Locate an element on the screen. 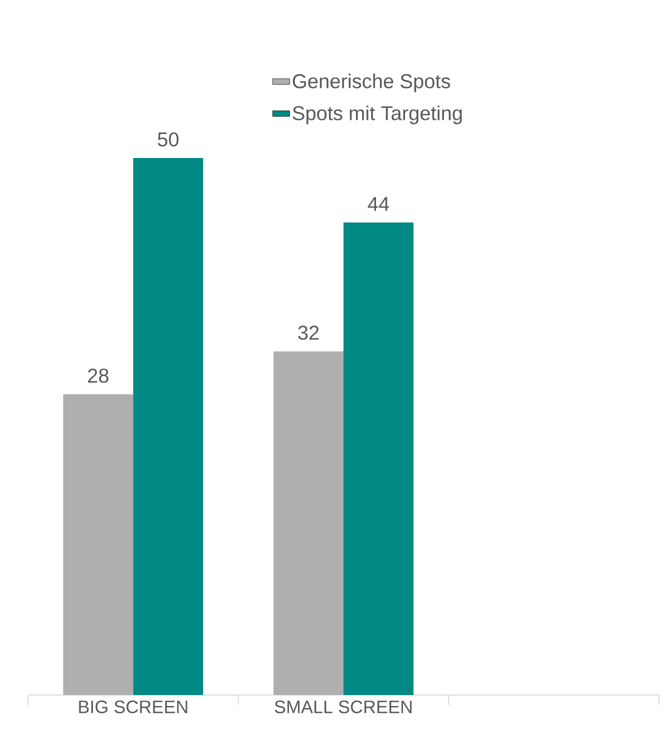 This screenshot has width=666, height=741. data-label: 32 is located at coordinates (308, 333).